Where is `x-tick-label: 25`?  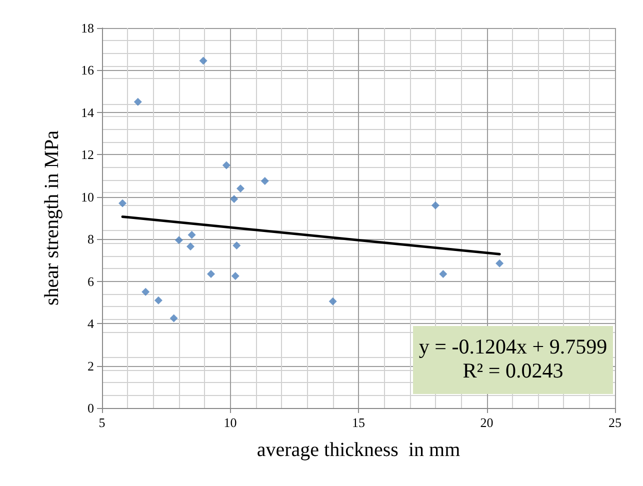 x-tick-label: 25 is located at coordinates (615, 422).